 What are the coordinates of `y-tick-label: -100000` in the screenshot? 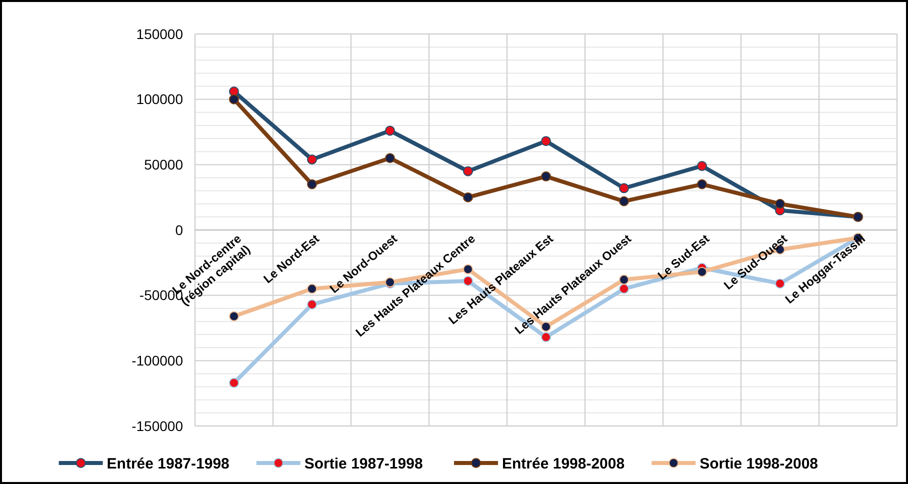 It's located at (158, 360).